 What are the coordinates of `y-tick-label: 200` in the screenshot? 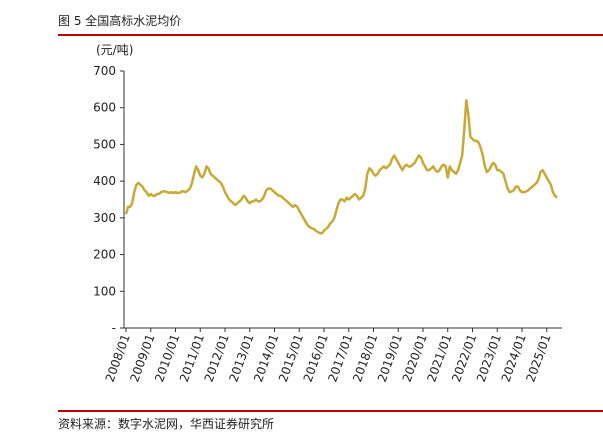 It's located at (104, 255).